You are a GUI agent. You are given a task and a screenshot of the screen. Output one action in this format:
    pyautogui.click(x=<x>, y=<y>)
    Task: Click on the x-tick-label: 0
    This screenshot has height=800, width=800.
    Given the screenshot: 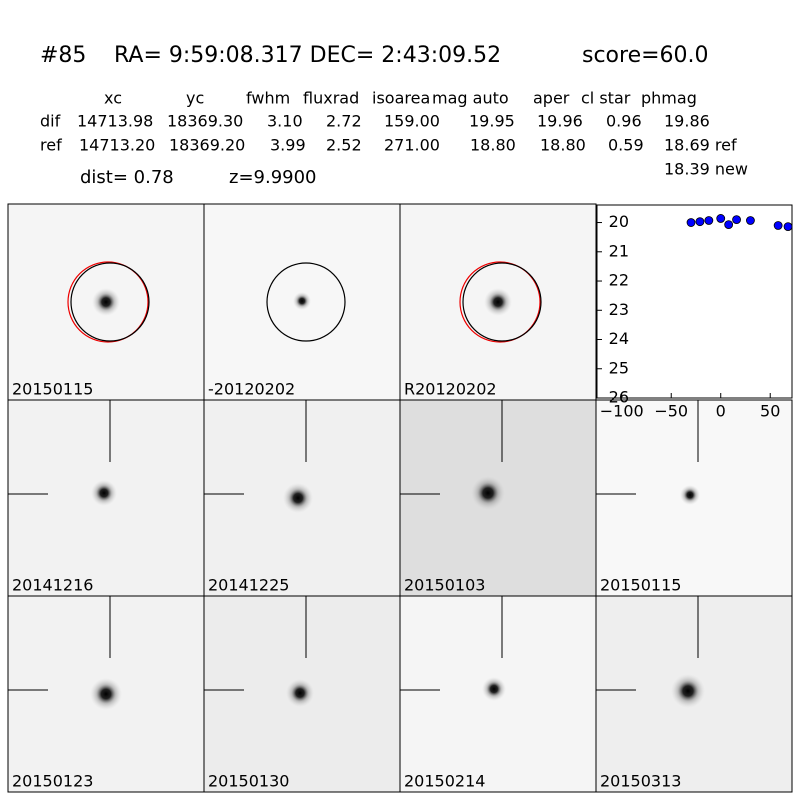 What is the action you would take?
    pyautogui.click(x=721, y=411)
    